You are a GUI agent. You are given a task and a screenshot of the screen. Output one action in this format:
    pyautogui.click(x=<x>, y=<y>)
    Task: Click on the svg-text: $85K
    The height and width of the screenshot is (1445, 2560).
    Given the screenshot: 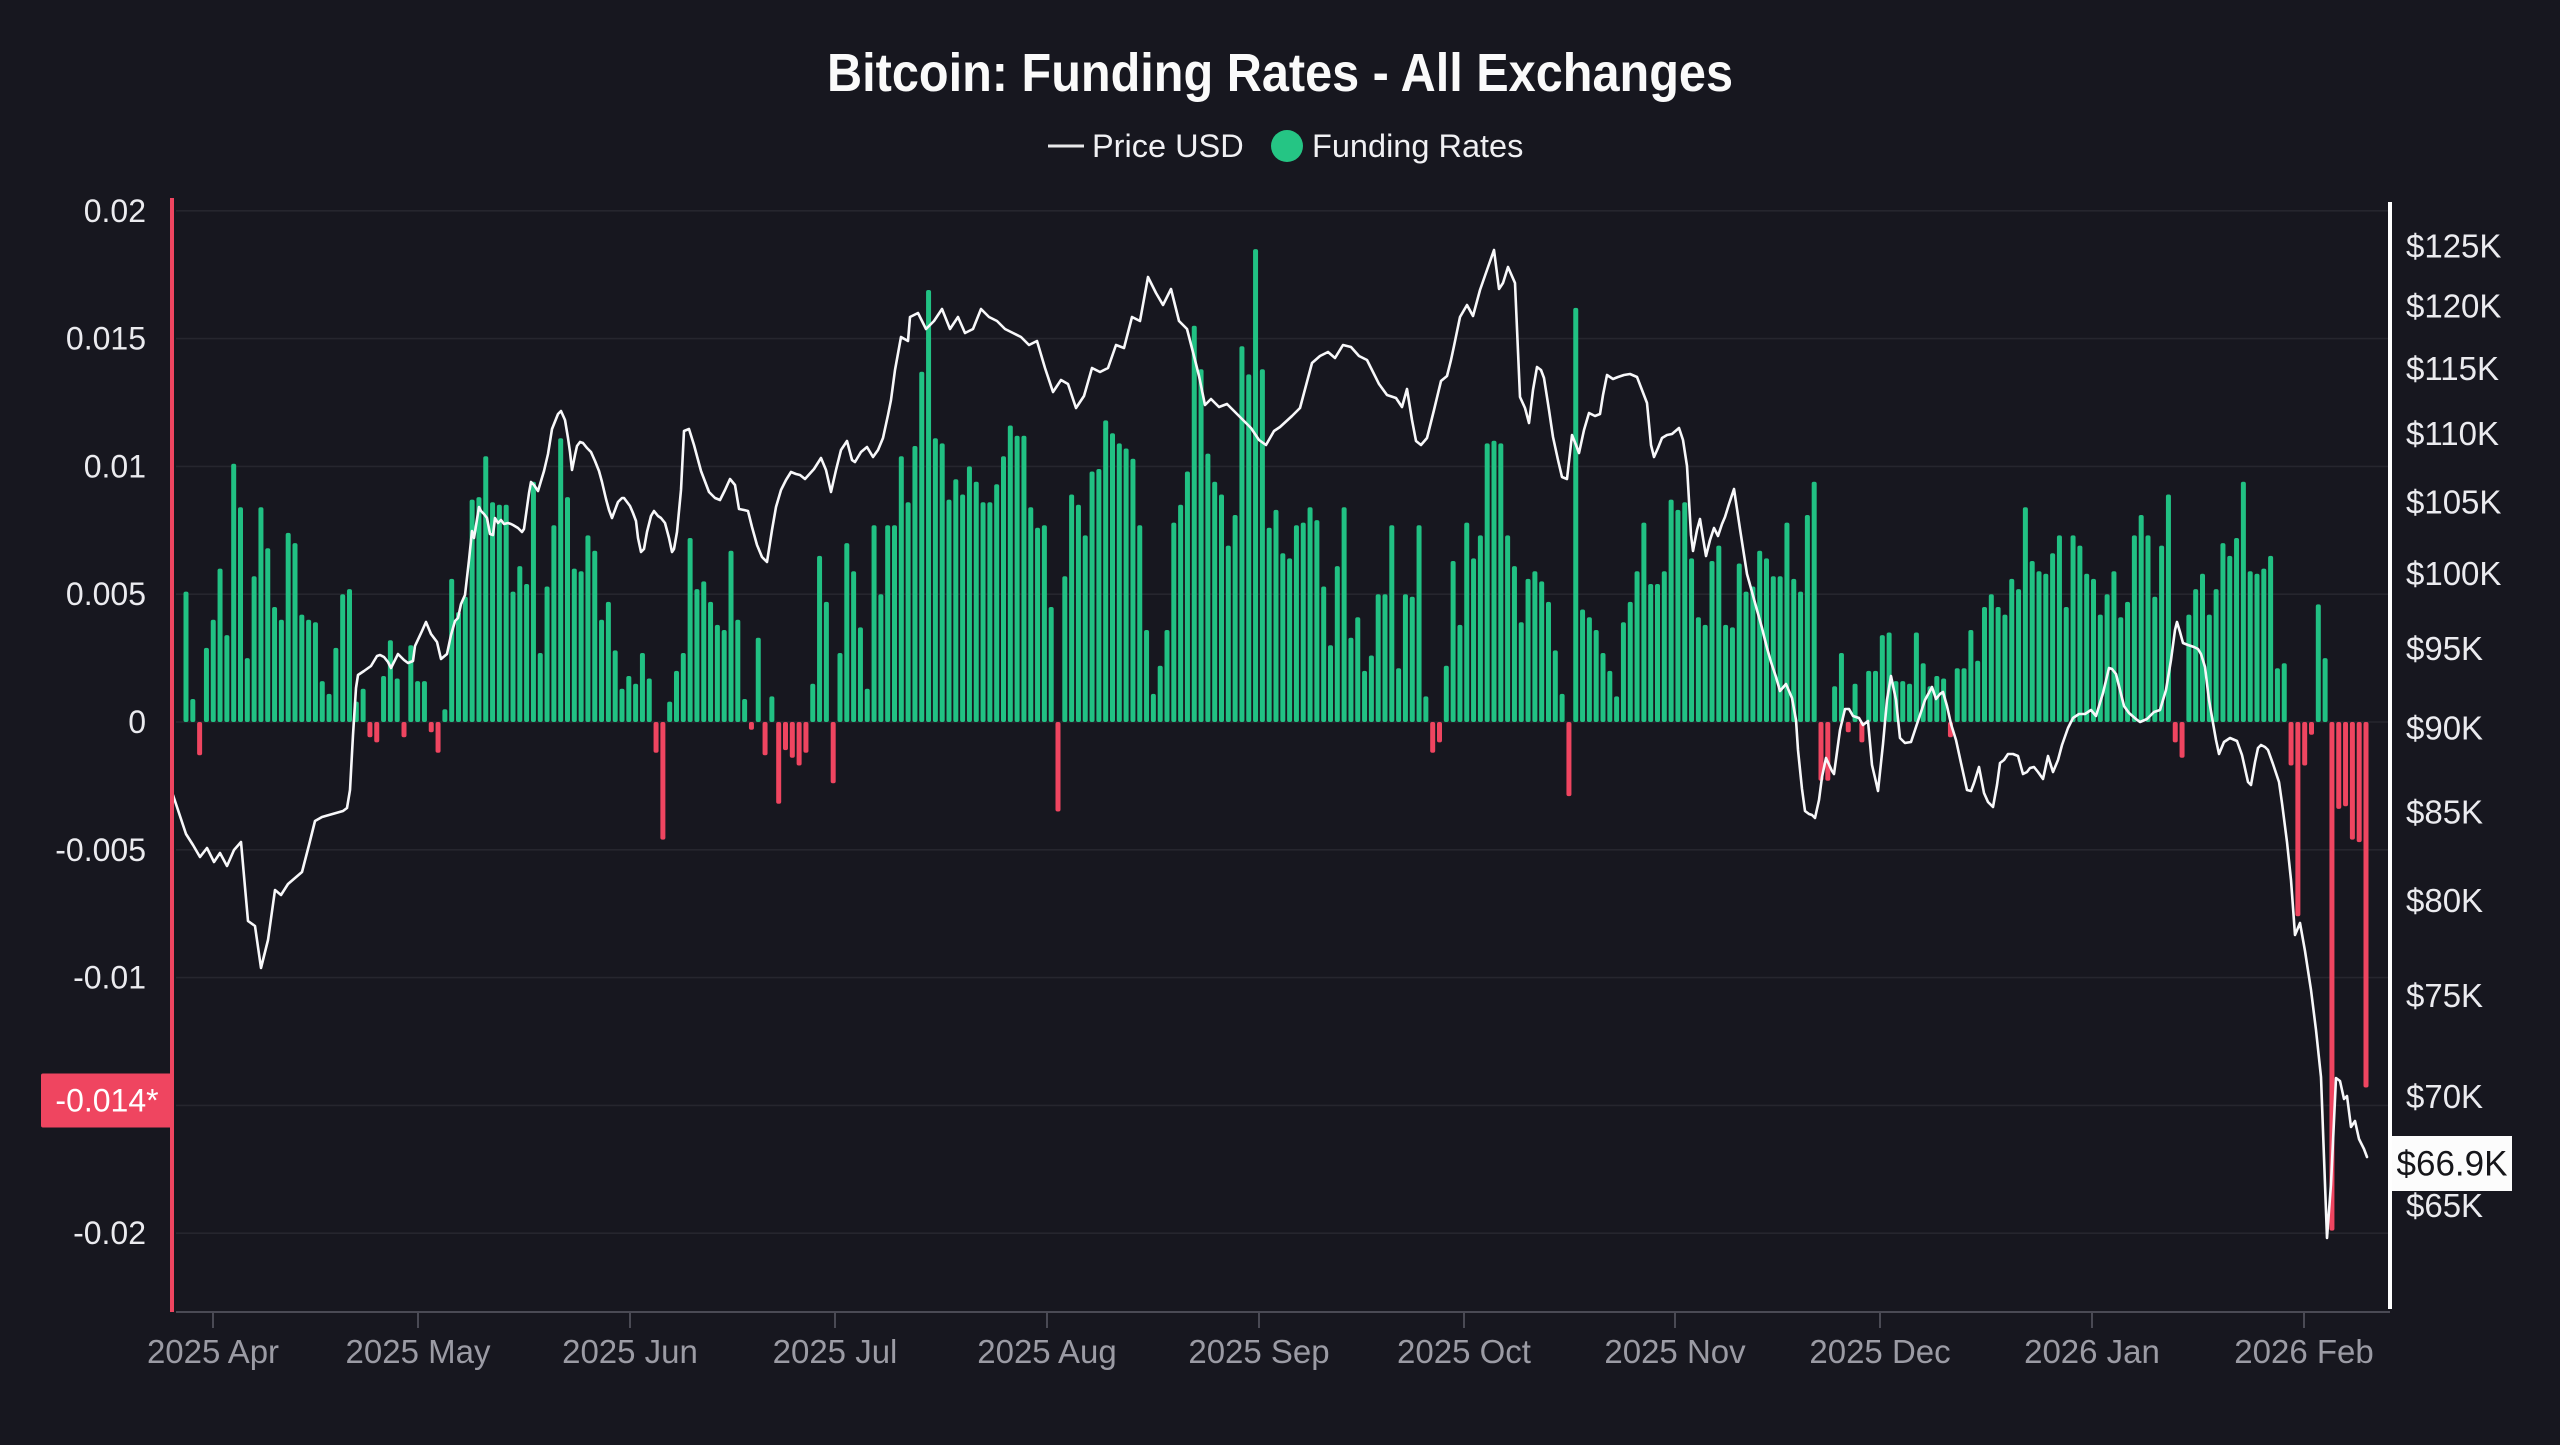 What is the action you would take?
    pyautogui.click(x=2444, y=811)
    